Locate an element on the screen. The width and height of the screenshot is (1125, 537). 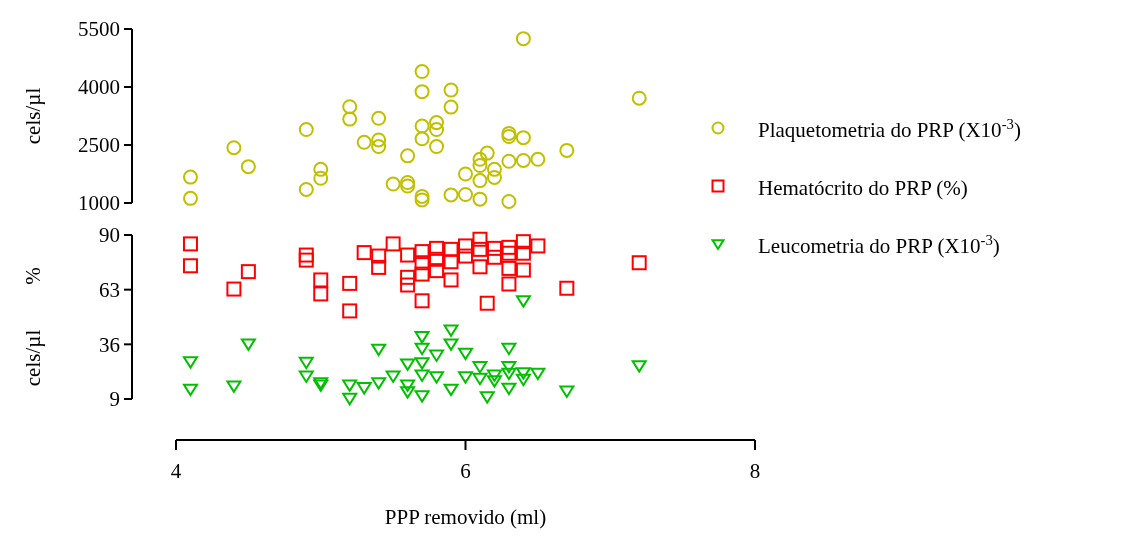
y-tick-label: 36 is located at coordinates (109, 344).